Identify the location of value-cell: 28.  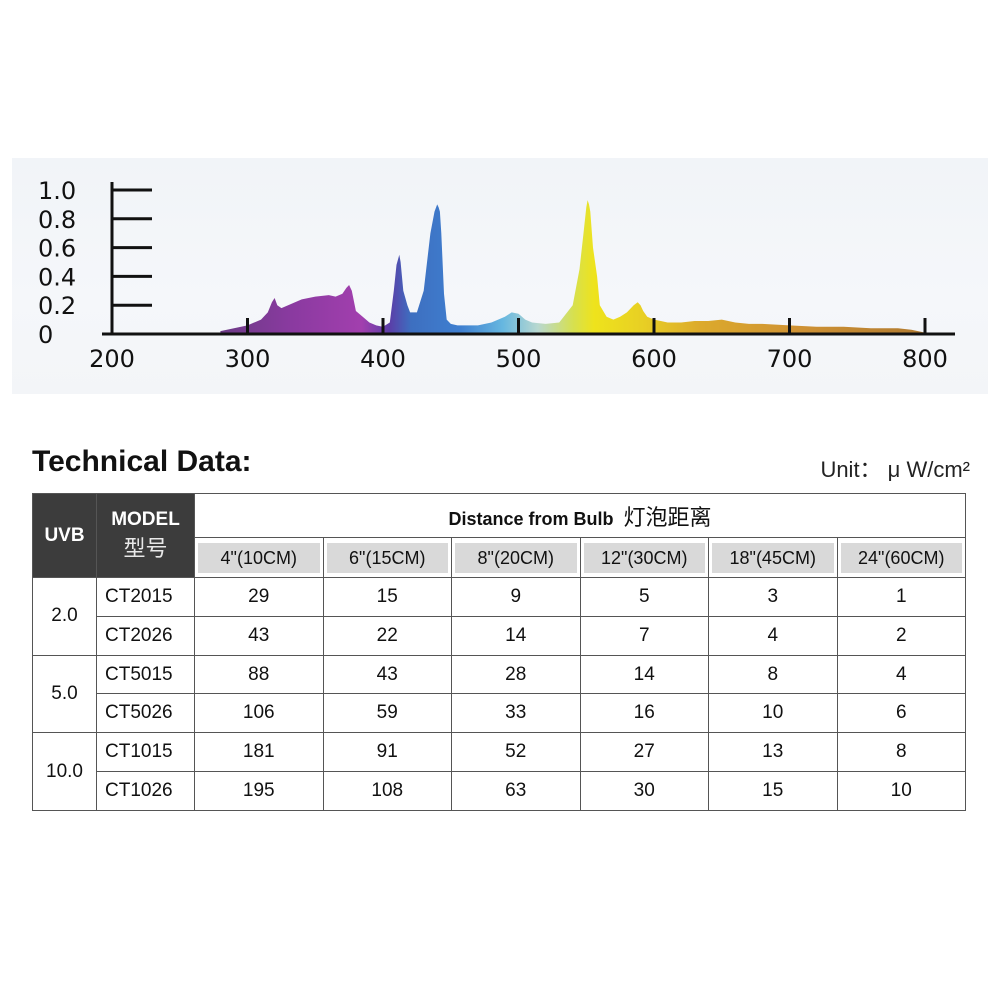
(516, 674).